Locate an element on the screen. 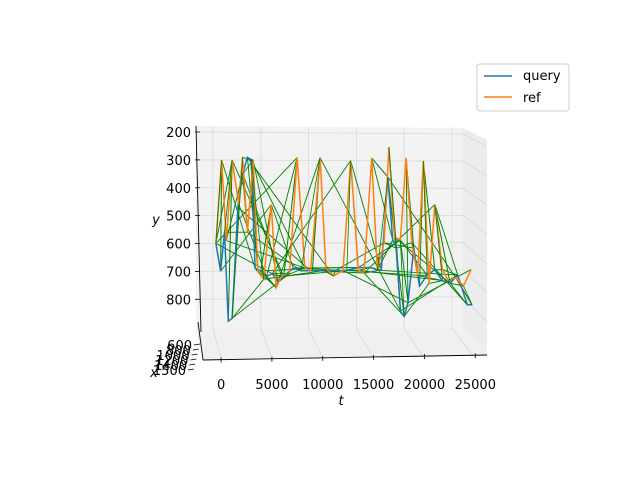  y-tick-label: 700 is located at coordinates (178, 272).